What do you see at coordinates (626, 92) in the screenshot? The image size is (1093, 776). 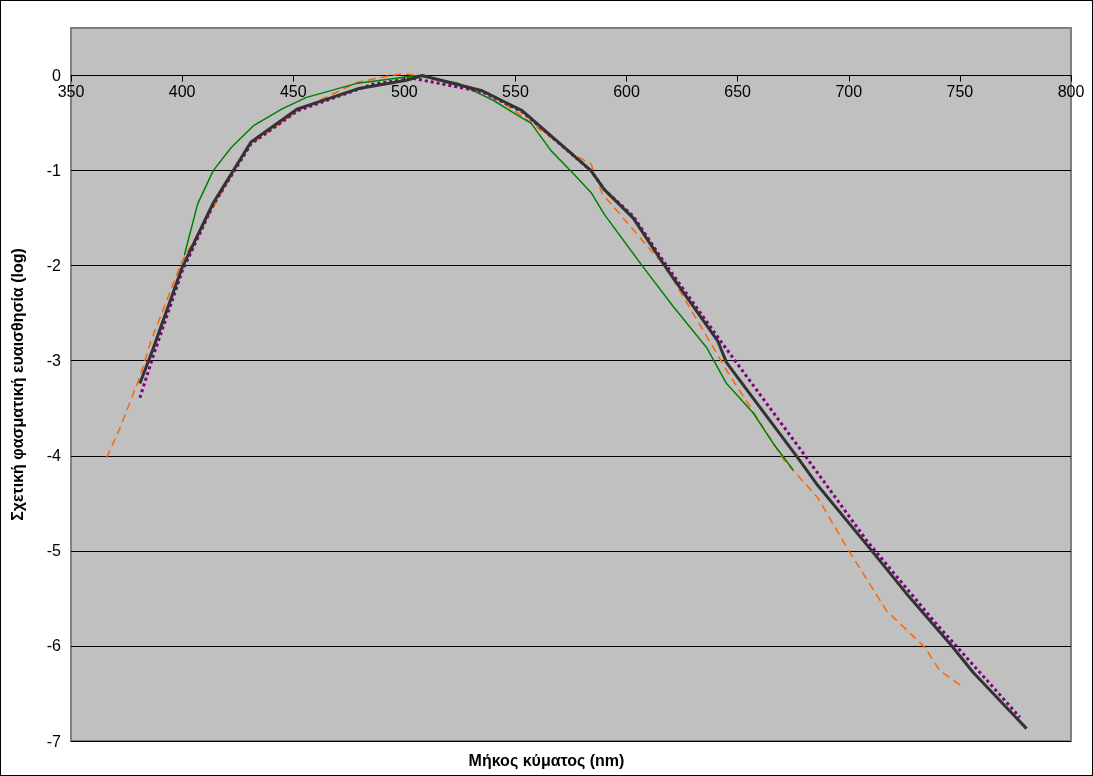 I see `x-tick-label: 600` at bounding box center [626, 92].